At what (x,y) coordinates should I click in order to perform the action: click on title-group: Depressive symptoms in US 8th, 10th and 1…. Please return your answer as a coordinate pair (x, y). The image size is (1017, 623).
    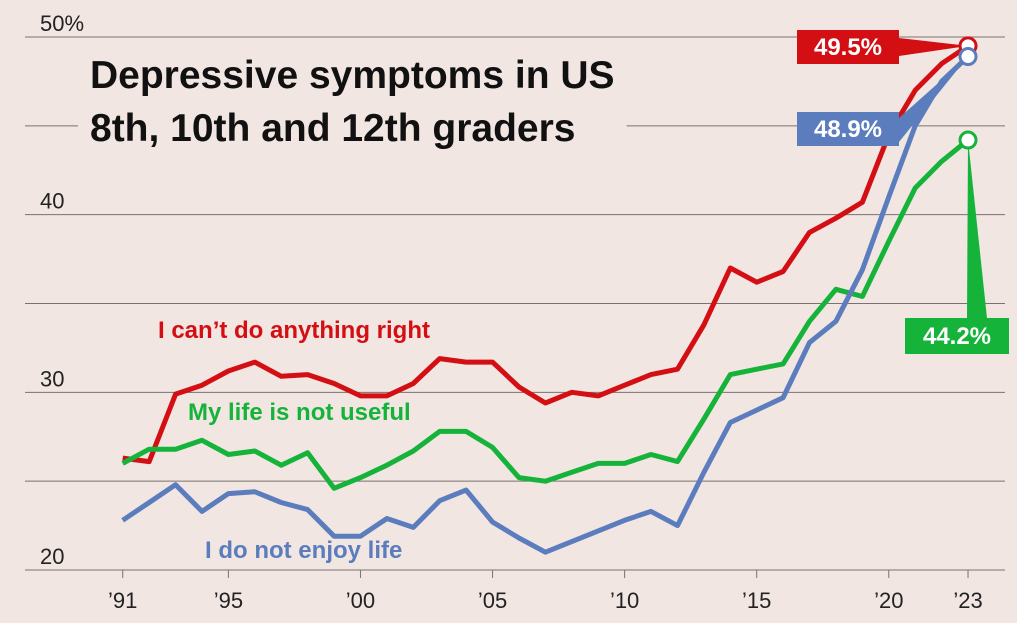
    Looking at the image, I should click on (352, 102).